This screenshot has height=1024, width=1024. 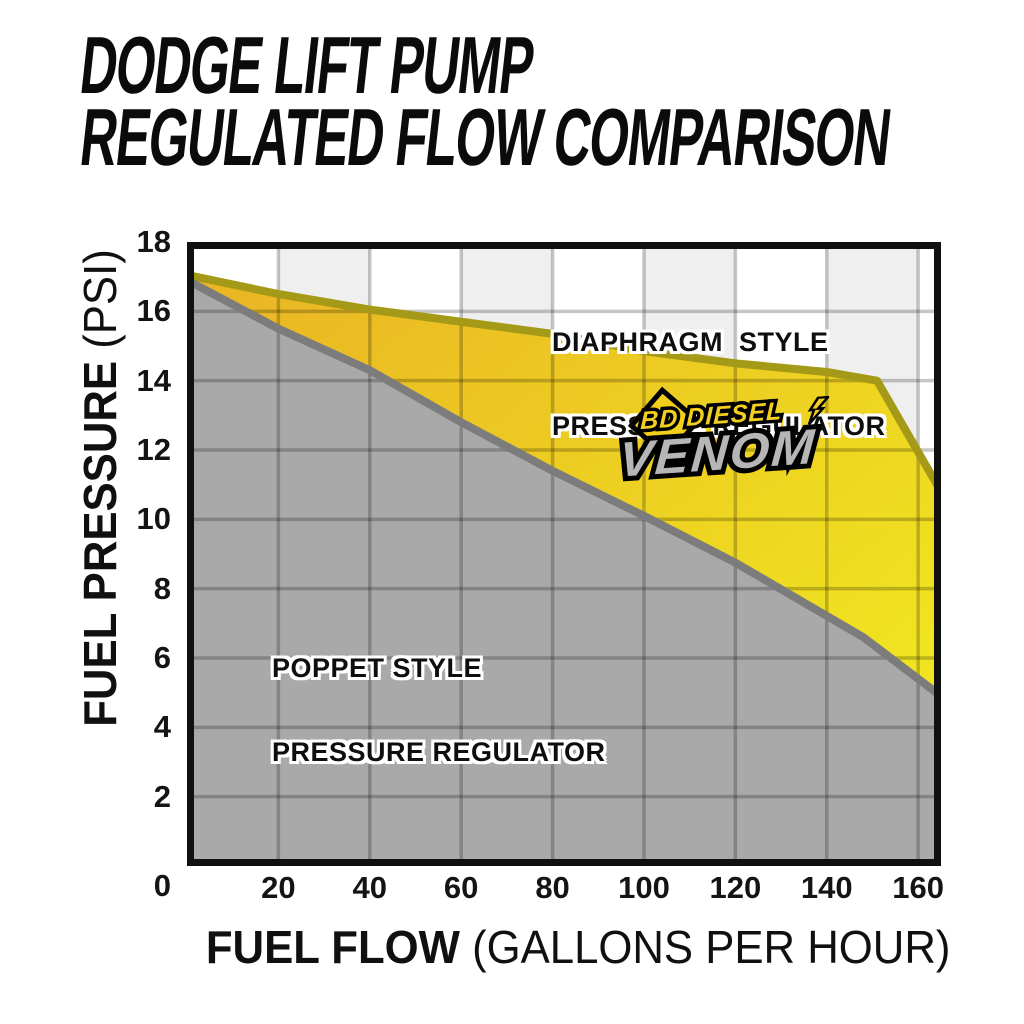 I want to click on x-tick-label: 100, so click(x=644, y=887).